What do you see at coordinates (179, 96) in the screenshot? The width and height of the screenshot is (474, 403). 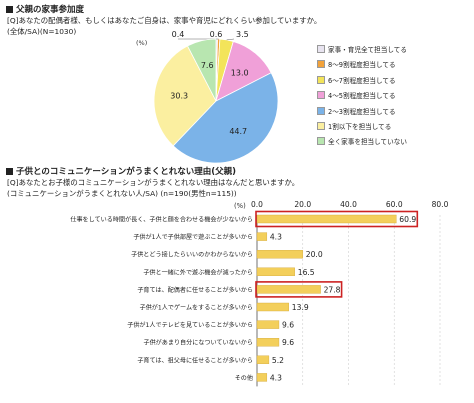 I see `pie-value-label: 30.3` at bounding box center [179, 96].